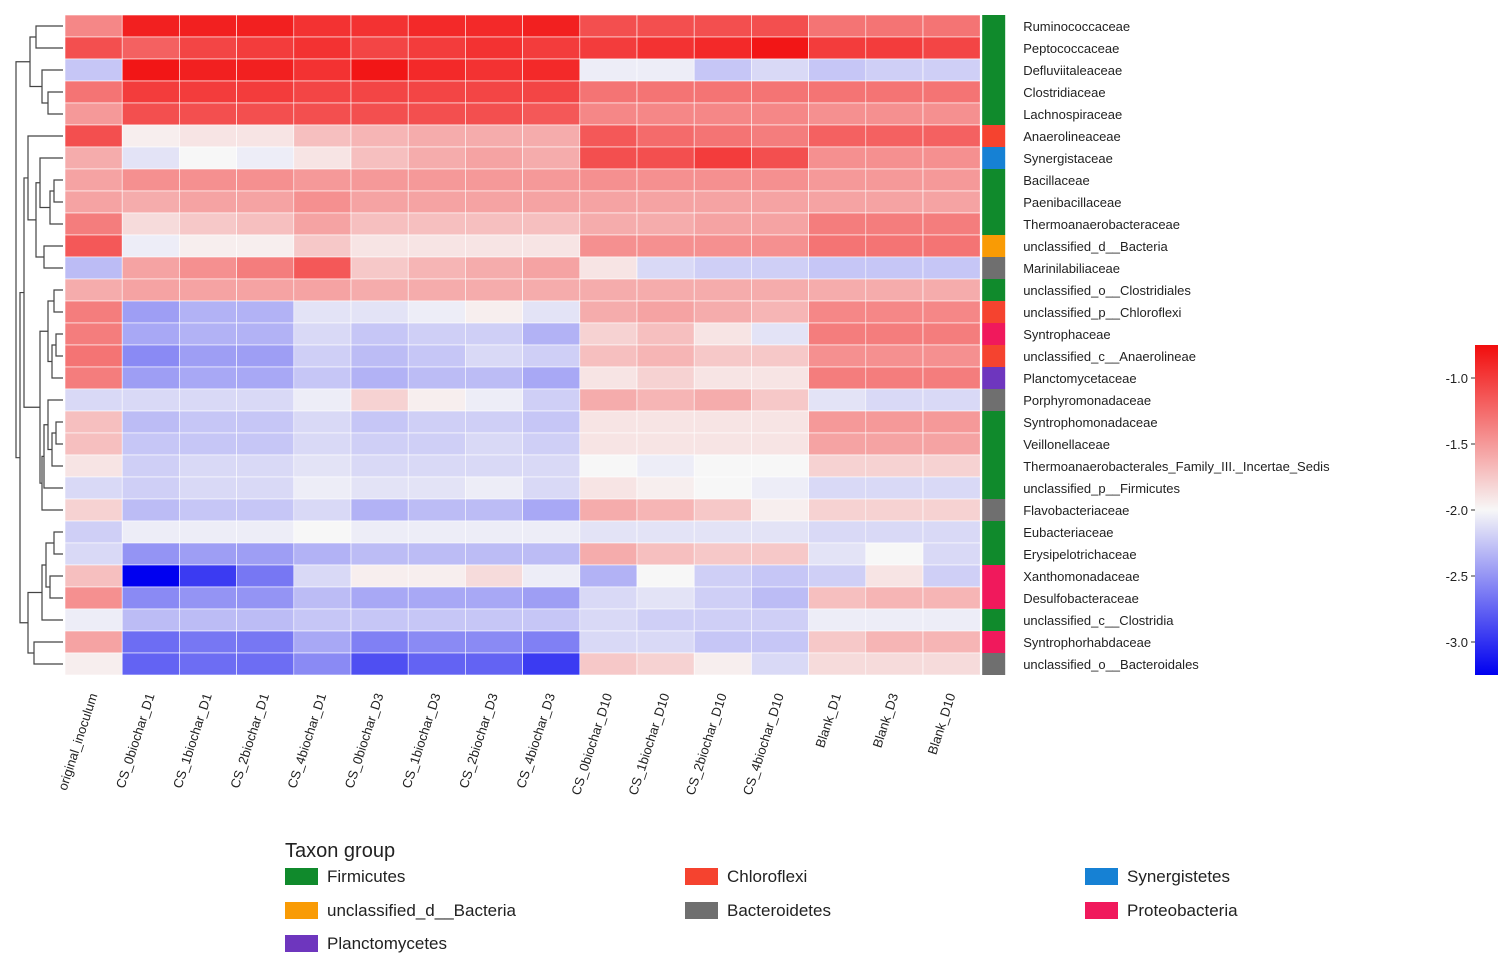 This screenshot has width=1509, height=960. I want to click on row-label: Flavobacteriaceae, so click(1076, 510).